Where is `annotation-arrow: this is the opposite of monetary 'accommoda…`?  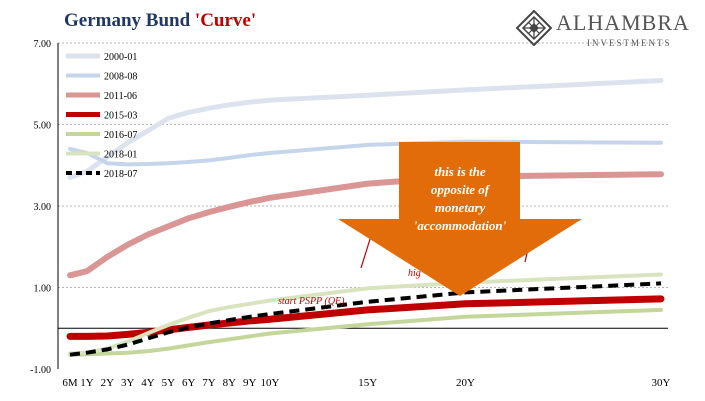
annotation-arrow: this is the opposite of monetary 'accommoda… is located at coordinates (460, 219).